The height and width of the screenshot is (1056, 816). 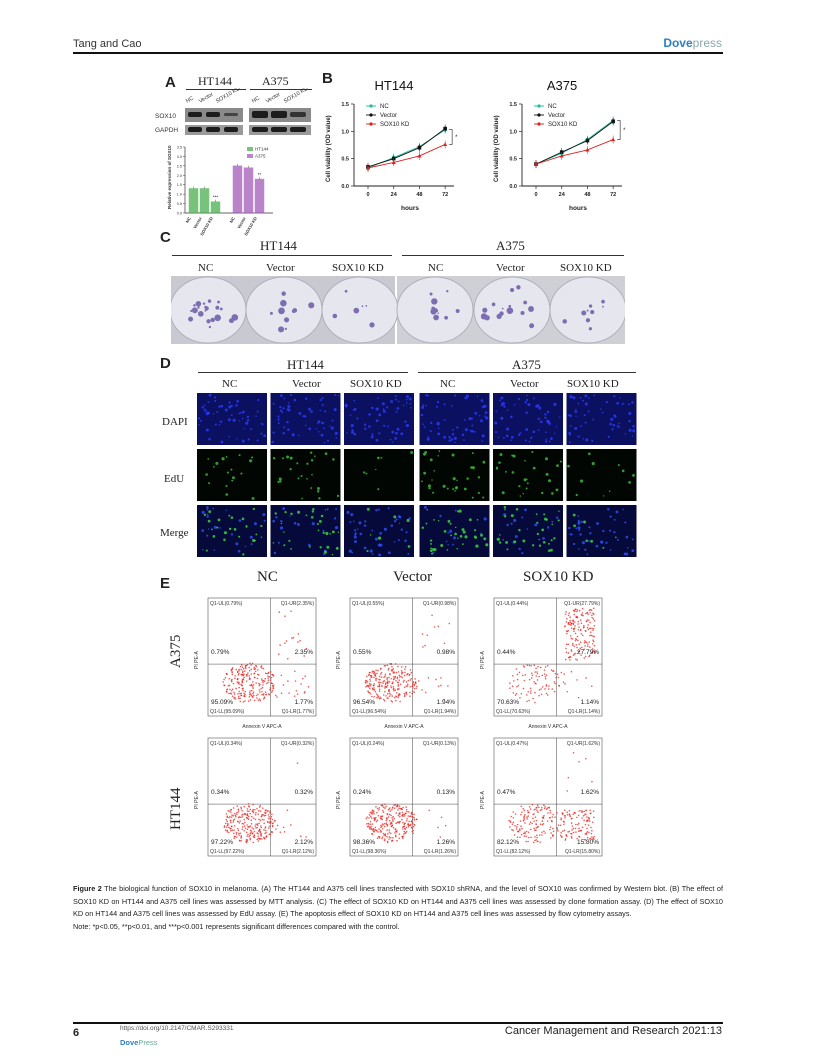 I want to click on quadrant-value: 0.98%, so click(x=446, y=652).